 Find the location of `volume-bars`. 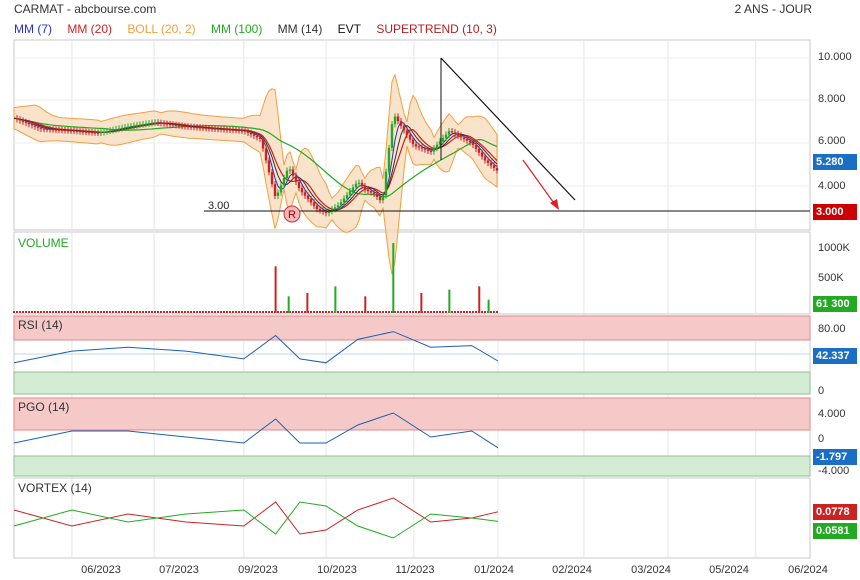

volume-bars is located at coordinates (255, 278).